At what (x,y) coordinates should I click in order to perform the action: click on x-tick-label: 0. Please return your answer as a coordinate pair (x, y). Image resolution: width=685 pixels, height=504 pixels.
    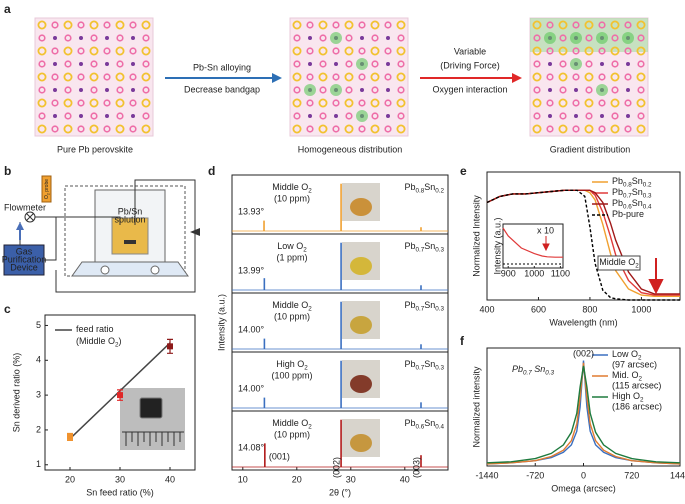
    Looking at the image, I should click on (583, 475).